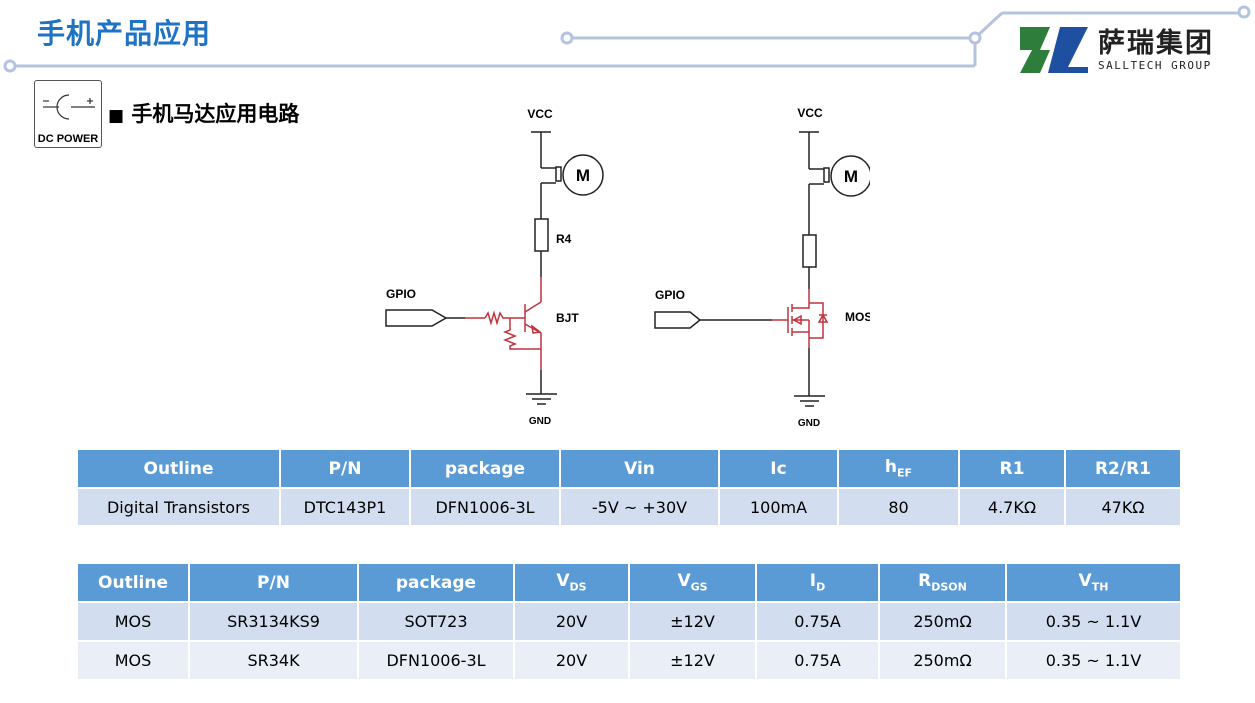  I want to click on bjt-motor-label: M, so click(583, 175).